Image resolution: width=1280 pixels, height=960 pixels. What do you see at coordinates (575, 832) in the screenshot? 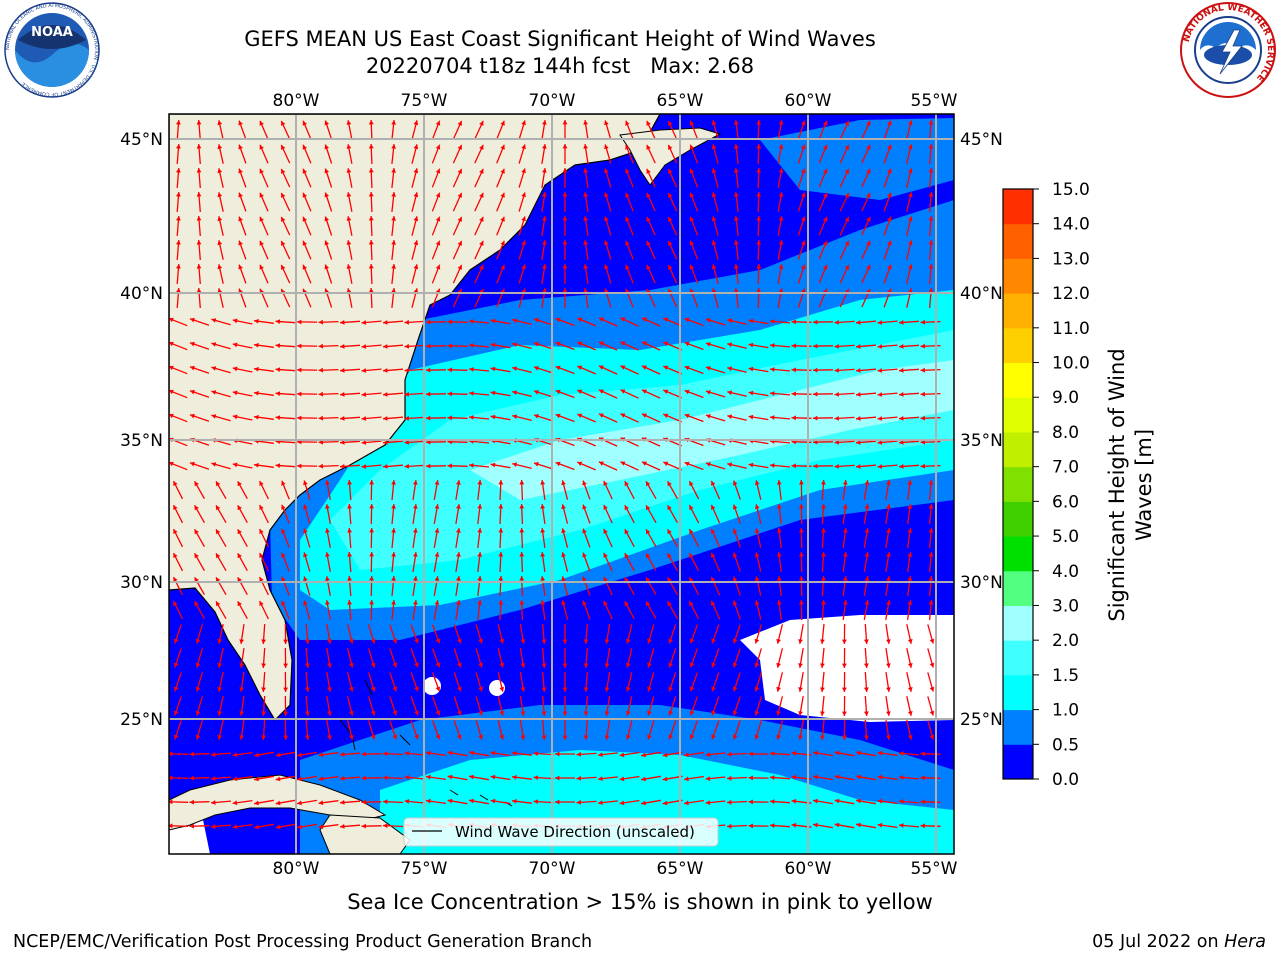
I see `legend-label: Wind Wave Direction (unscaled)` at bounding box center [575, 832].